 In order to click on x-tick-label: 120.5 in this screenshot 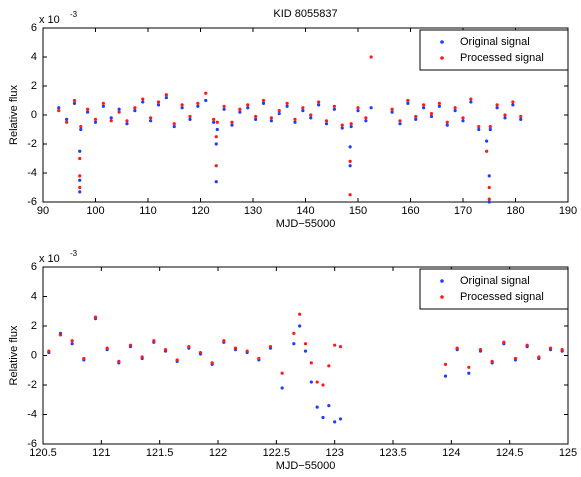, I will do `click(43, 453)`.